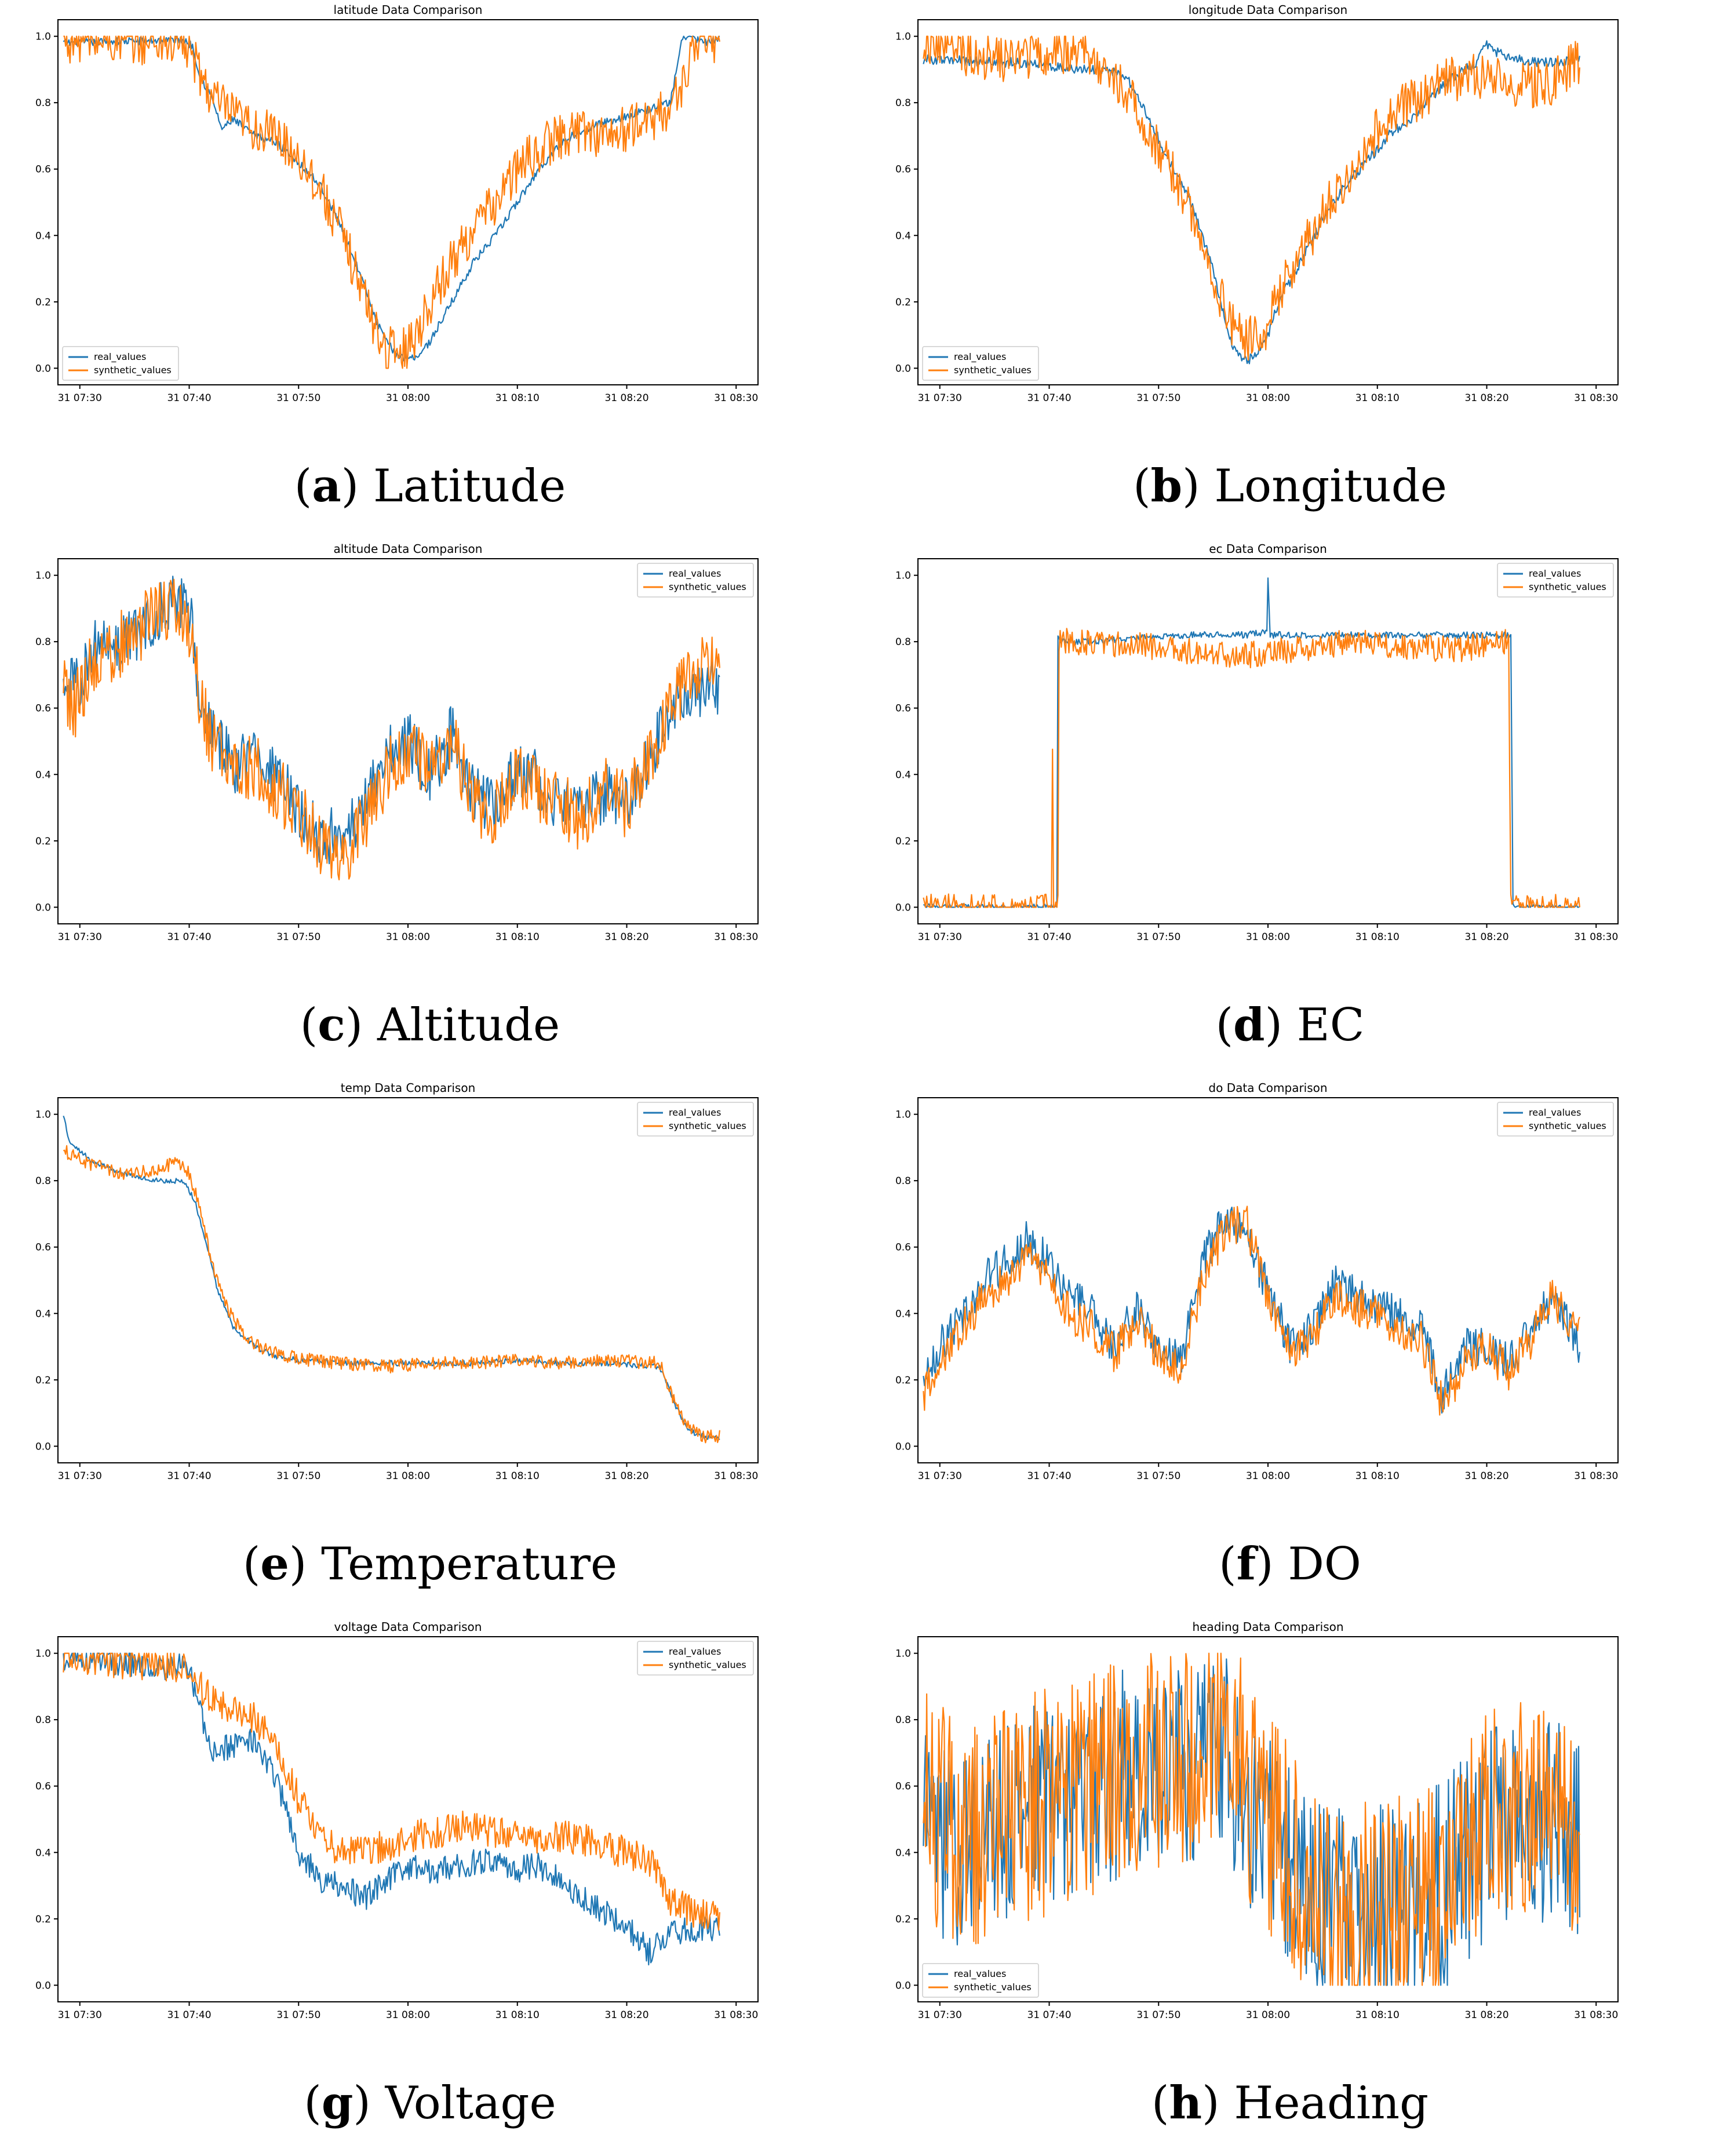 This screenshot has height=2156, width=1720. Describe the element at coordinates (408, 549) in the screenshot. I see `chart-title: altitude Data Comparison` at that location.